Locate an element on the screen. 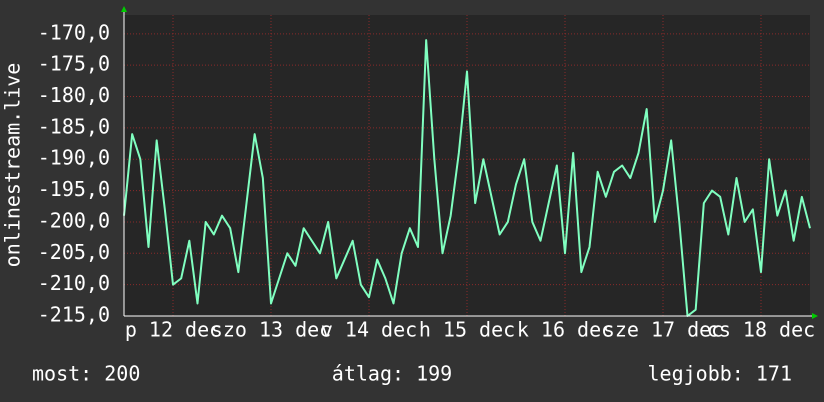 This screenshot has height=402, width=824. y-arrow is located at coordinates (124, 9).